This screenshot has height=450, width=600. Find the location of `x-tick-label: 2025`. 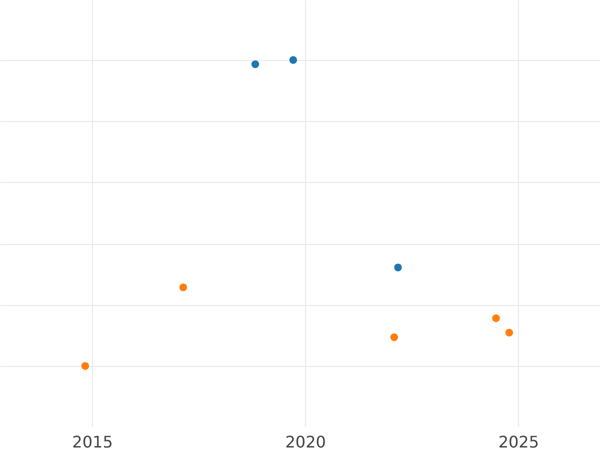

x-tick-label: 2025 is located at coordinates (519, 441).